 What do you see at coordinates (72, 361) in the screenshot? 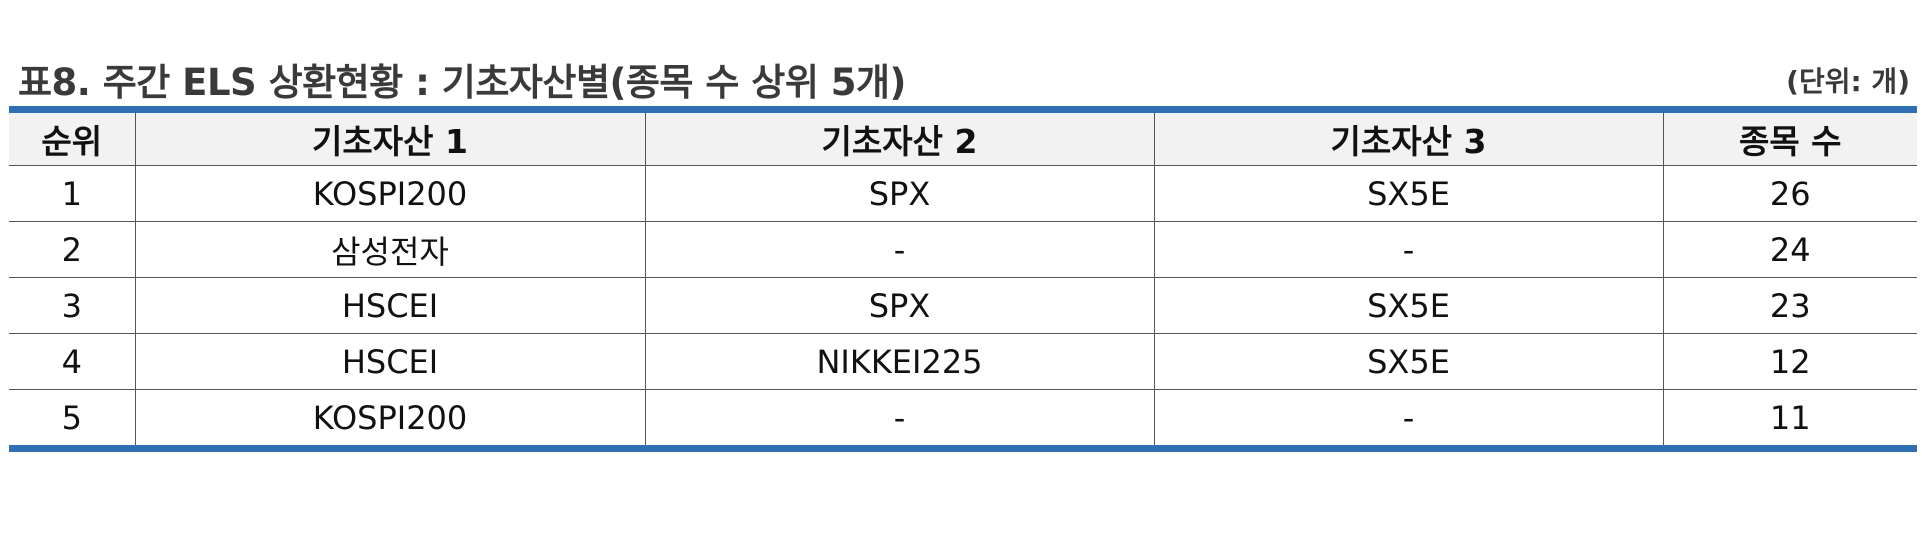
I see `cell-rank: 4` at bounding box center [72, 361].